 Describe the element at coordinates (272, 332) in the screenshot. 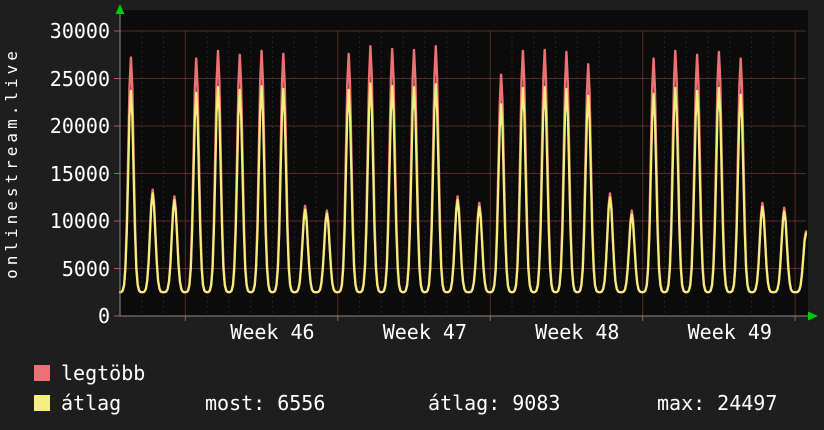

I see `x-axis-week-label: Week 46` at that location.